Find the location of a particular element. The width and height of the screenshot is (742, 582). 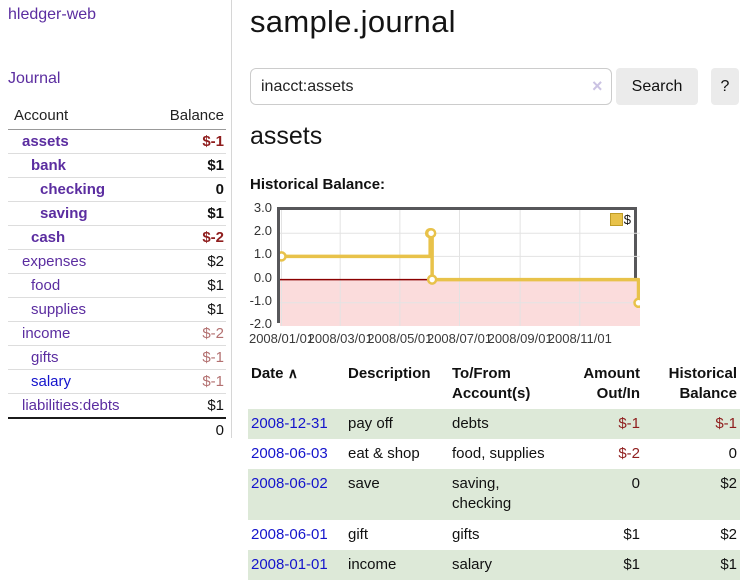

account-row-checking: checking 0 is located at coordinates (117, 189).